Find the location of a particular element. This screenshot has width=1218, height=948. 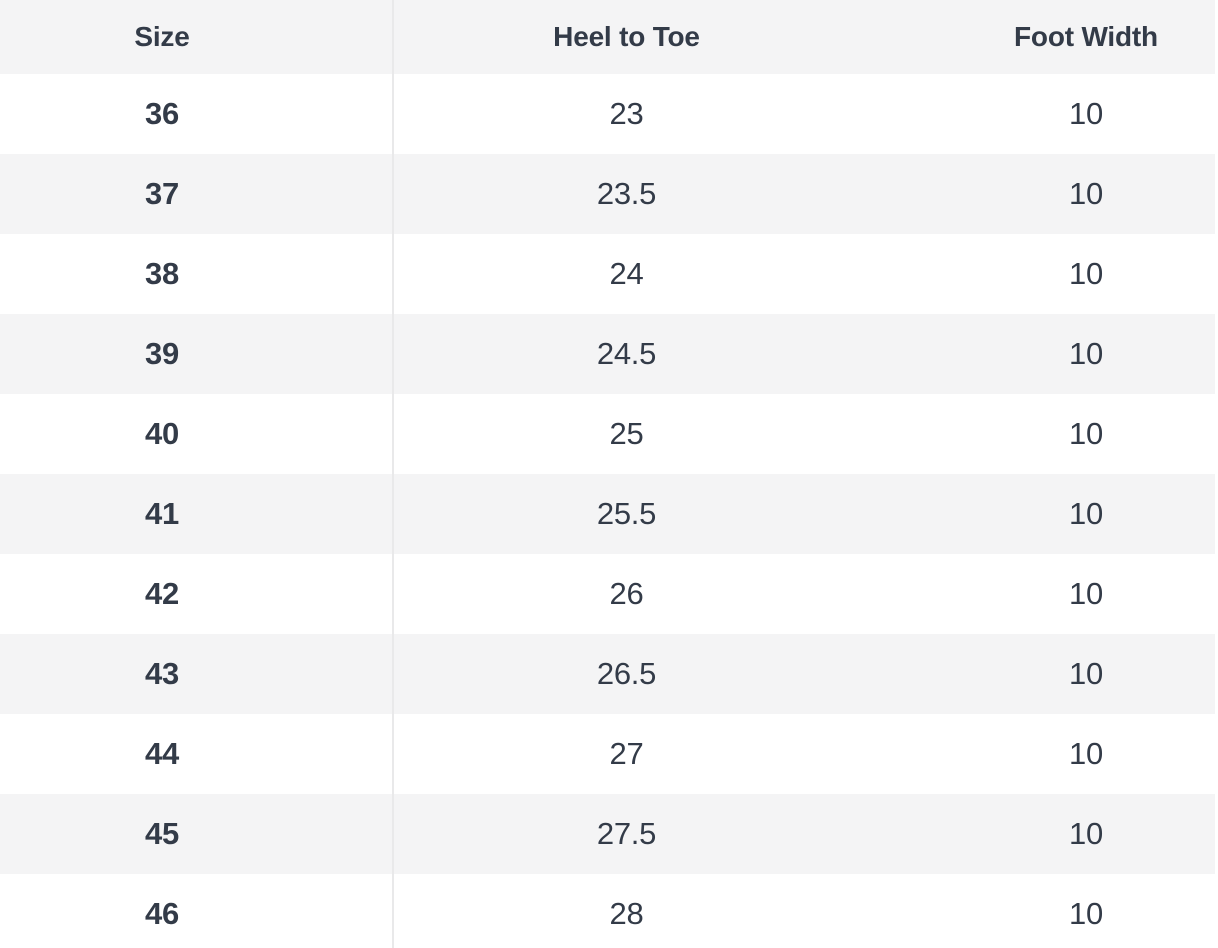

column-header-foot-width: Foot Width is located at coordinates (1086, 36).